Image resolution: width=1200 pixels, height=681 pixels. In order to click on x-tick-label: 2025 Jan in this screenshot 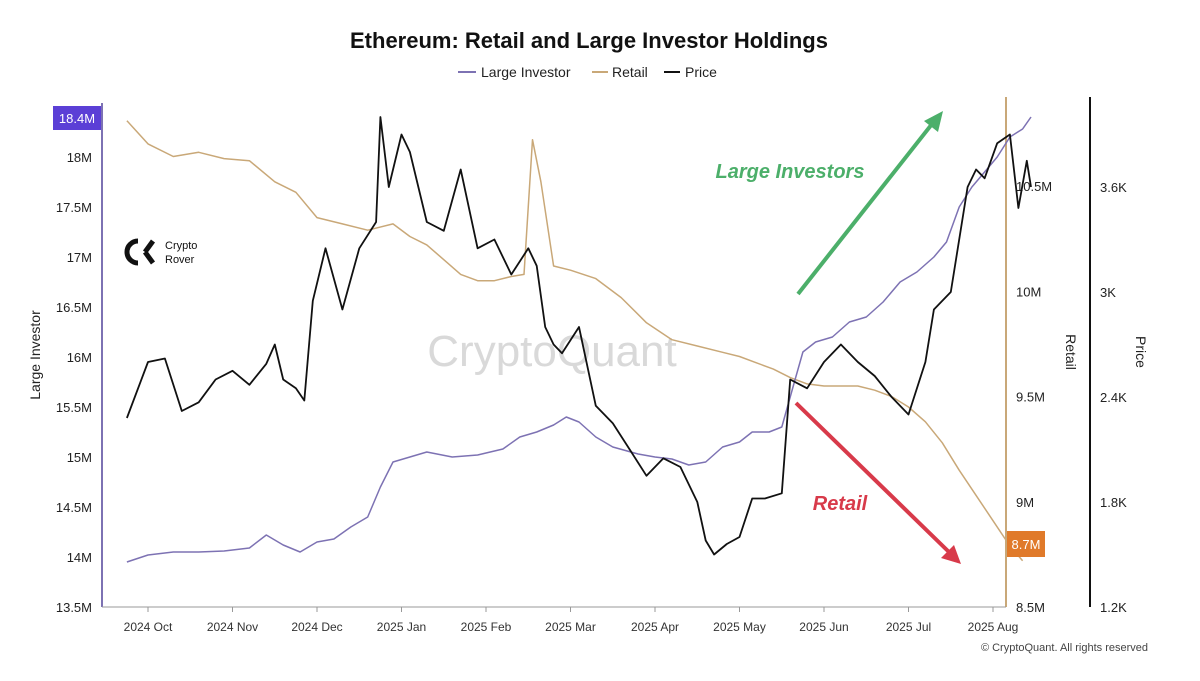, I will do `click(401, 627)`.